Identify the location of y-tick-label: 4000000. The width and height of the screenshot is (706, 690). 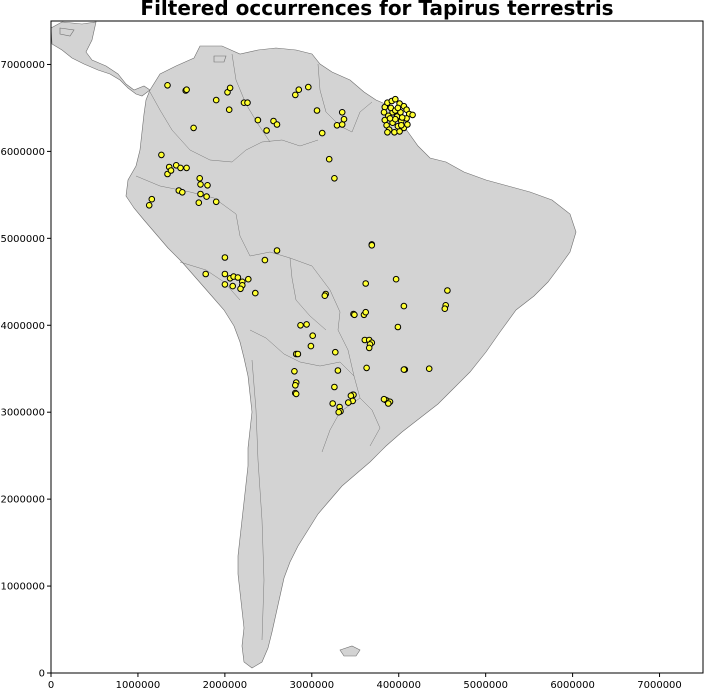
(22, 326).